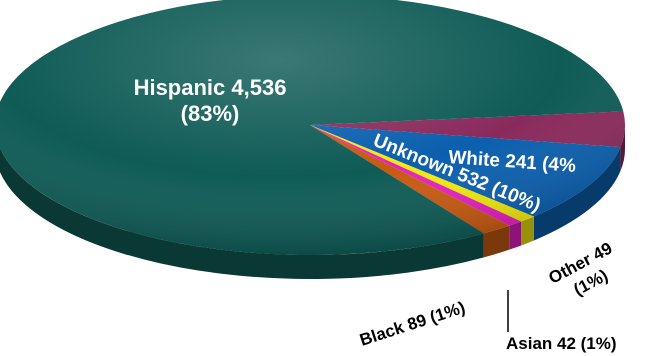 The image size is (662, 356). What do you see at coordinates (210, 113) in the screenshot?
I see `label-hispanic-line2: (83%)` at bounding box center [210, 113].